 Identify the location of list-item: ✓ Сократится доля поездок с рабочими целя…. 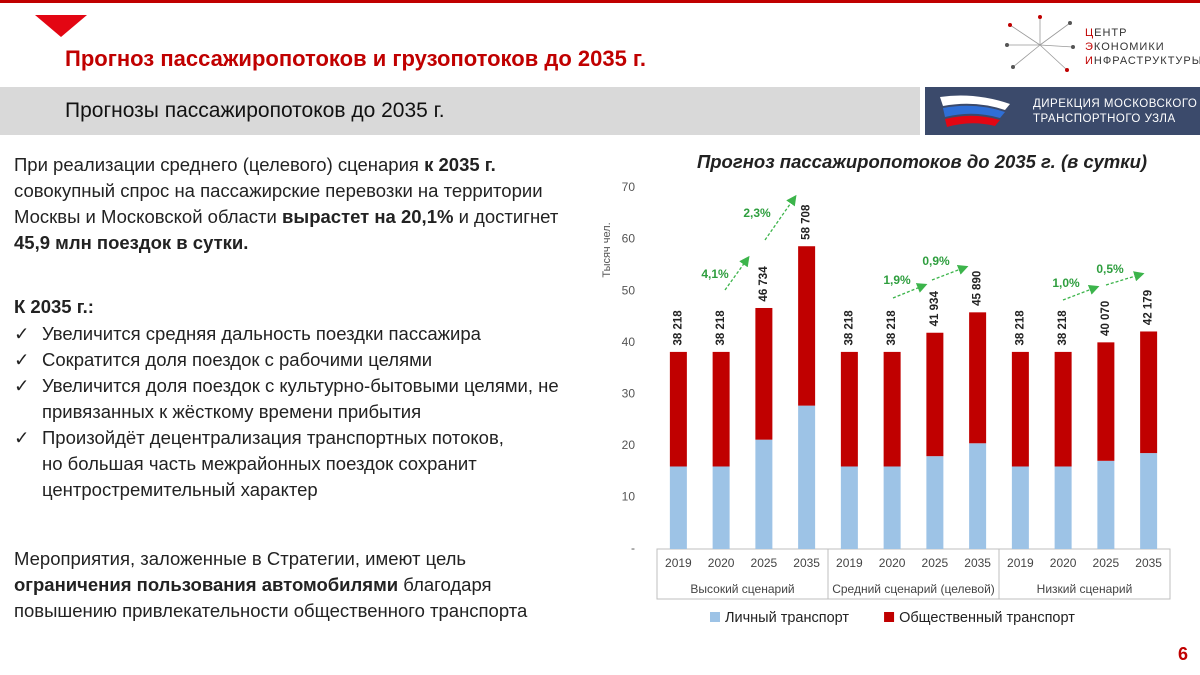
(294, 360).